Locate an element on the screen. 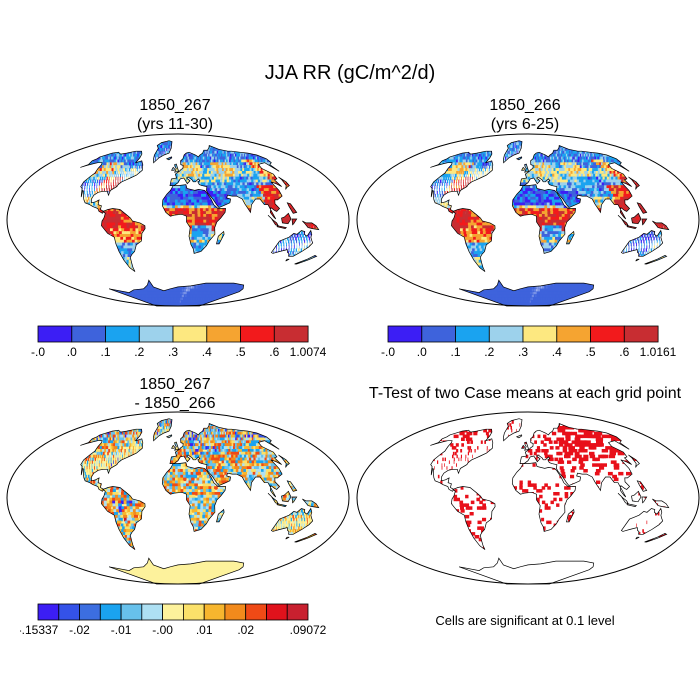 The width and height of the screenshot is (700, 700). panel-1-title-line2: (yrs 11-30) is located at coordinates (175, 124).